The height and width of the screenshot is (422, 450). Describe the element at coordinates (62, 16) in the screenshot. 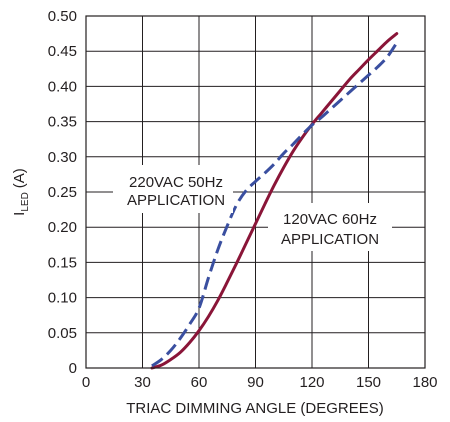

I see `y-tick-label: 0.50` at that location.